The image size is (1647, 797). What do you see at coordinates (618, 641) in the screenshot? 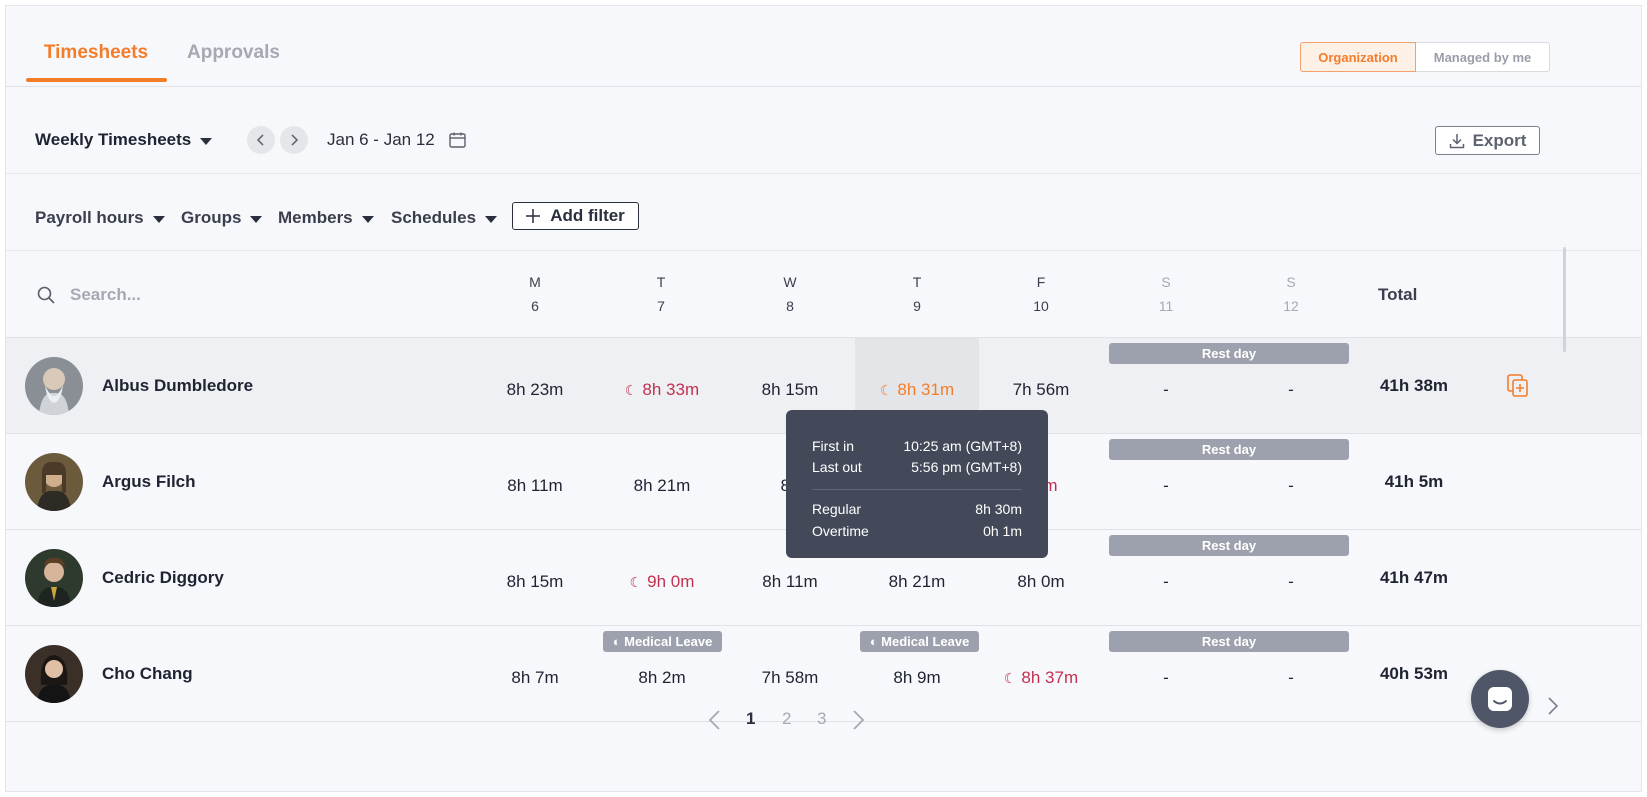
I see `half-circle-icon: ◐` at bounding box center [618, 641].